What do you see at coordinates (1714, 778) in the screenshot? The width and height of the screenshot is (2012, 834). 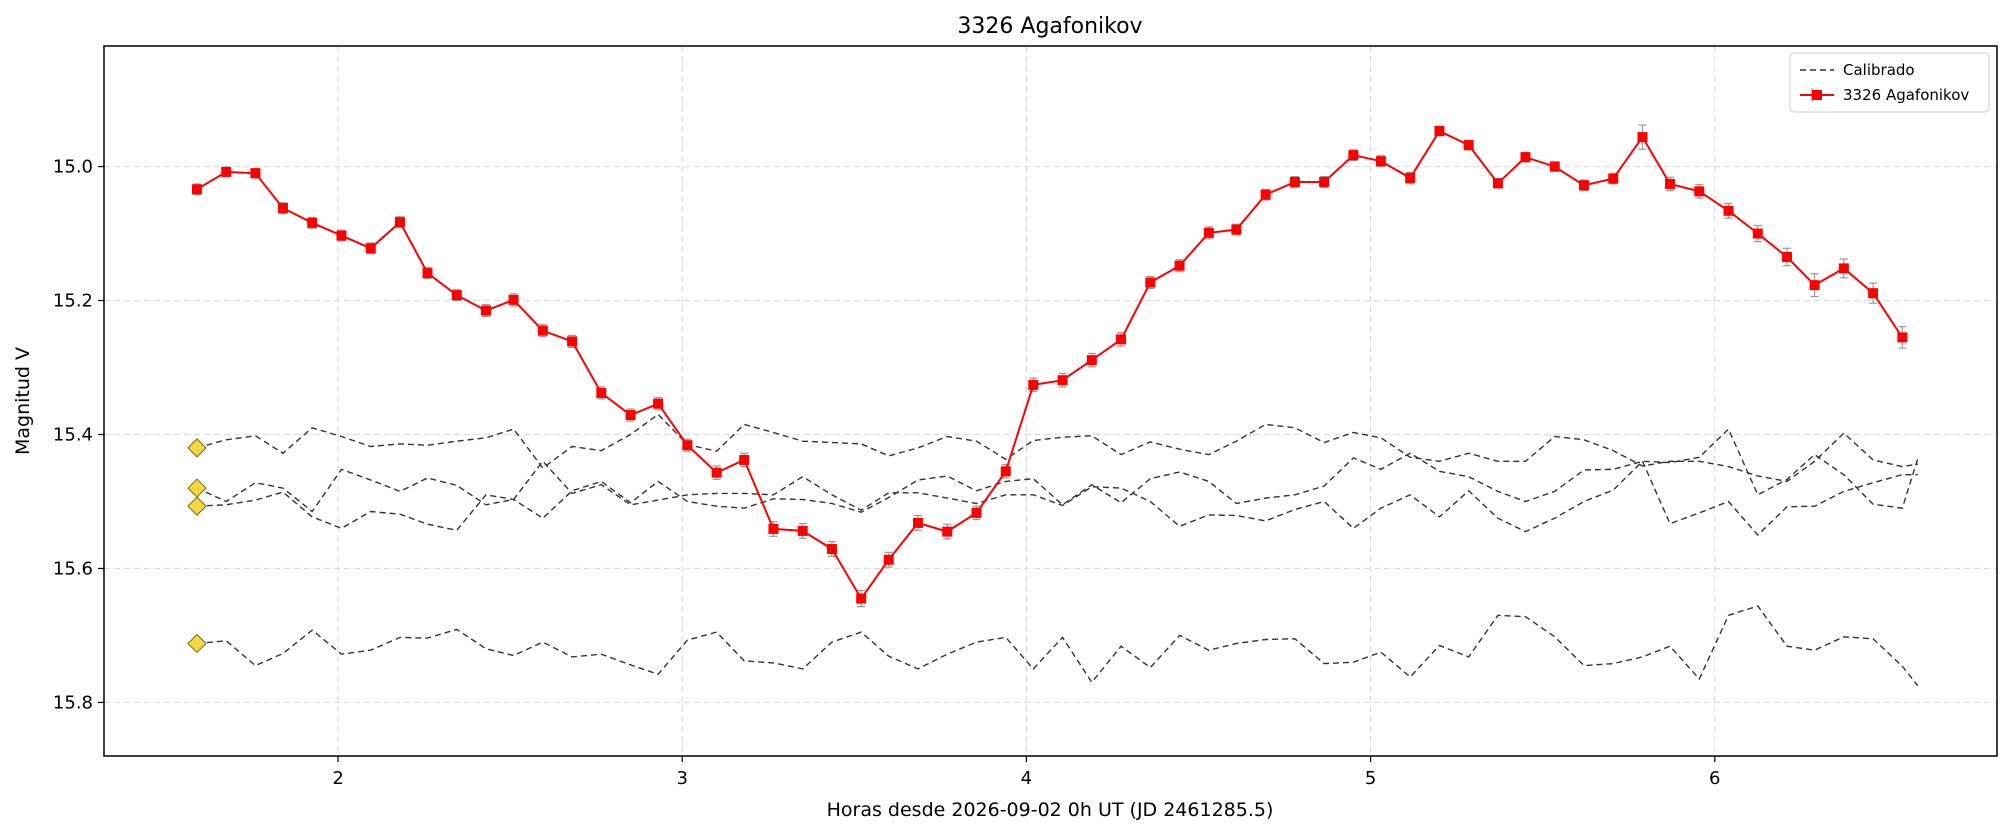 I see `x-tick-label: 6` at bounding box center [1714, 778].